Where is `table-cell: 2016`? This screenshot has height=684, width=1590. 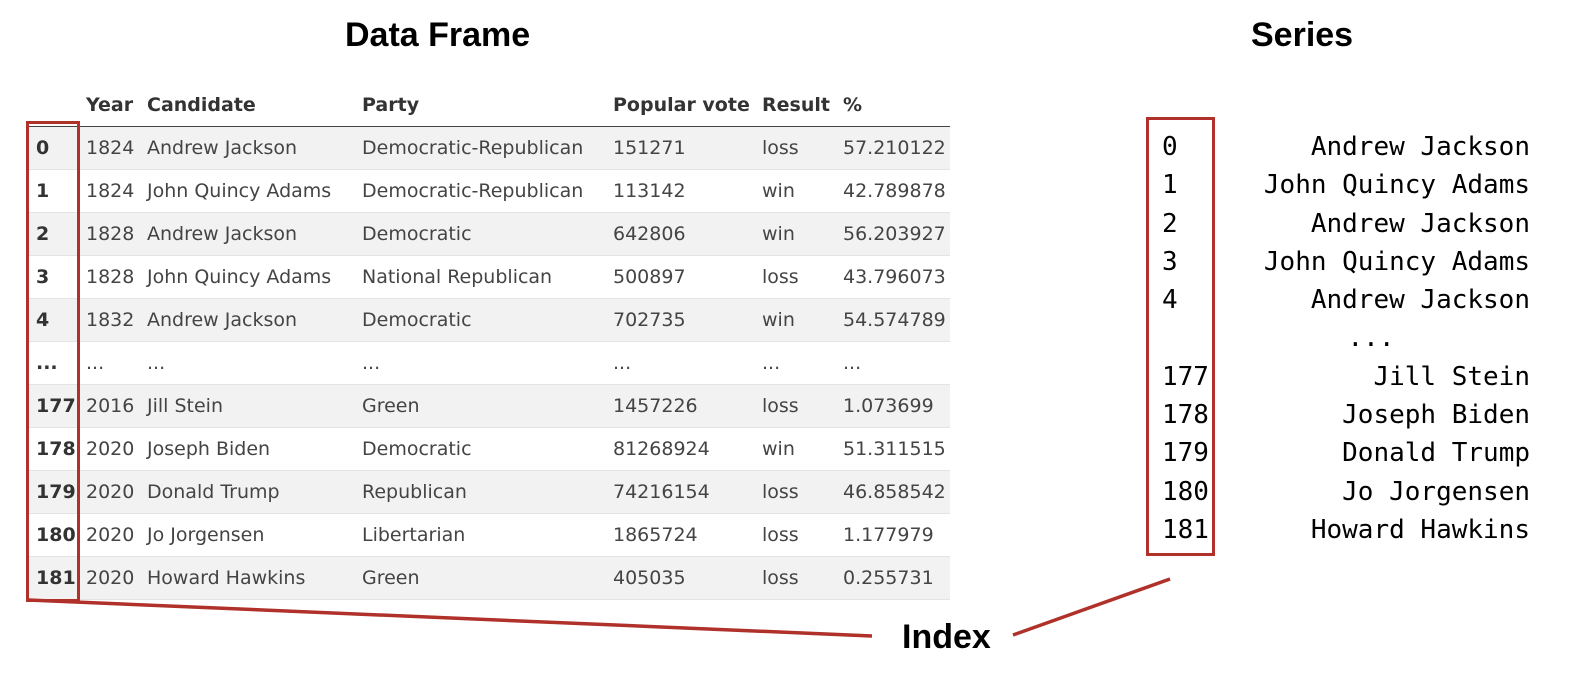 table-cell: 2016 is located at coordinates (108, 406).